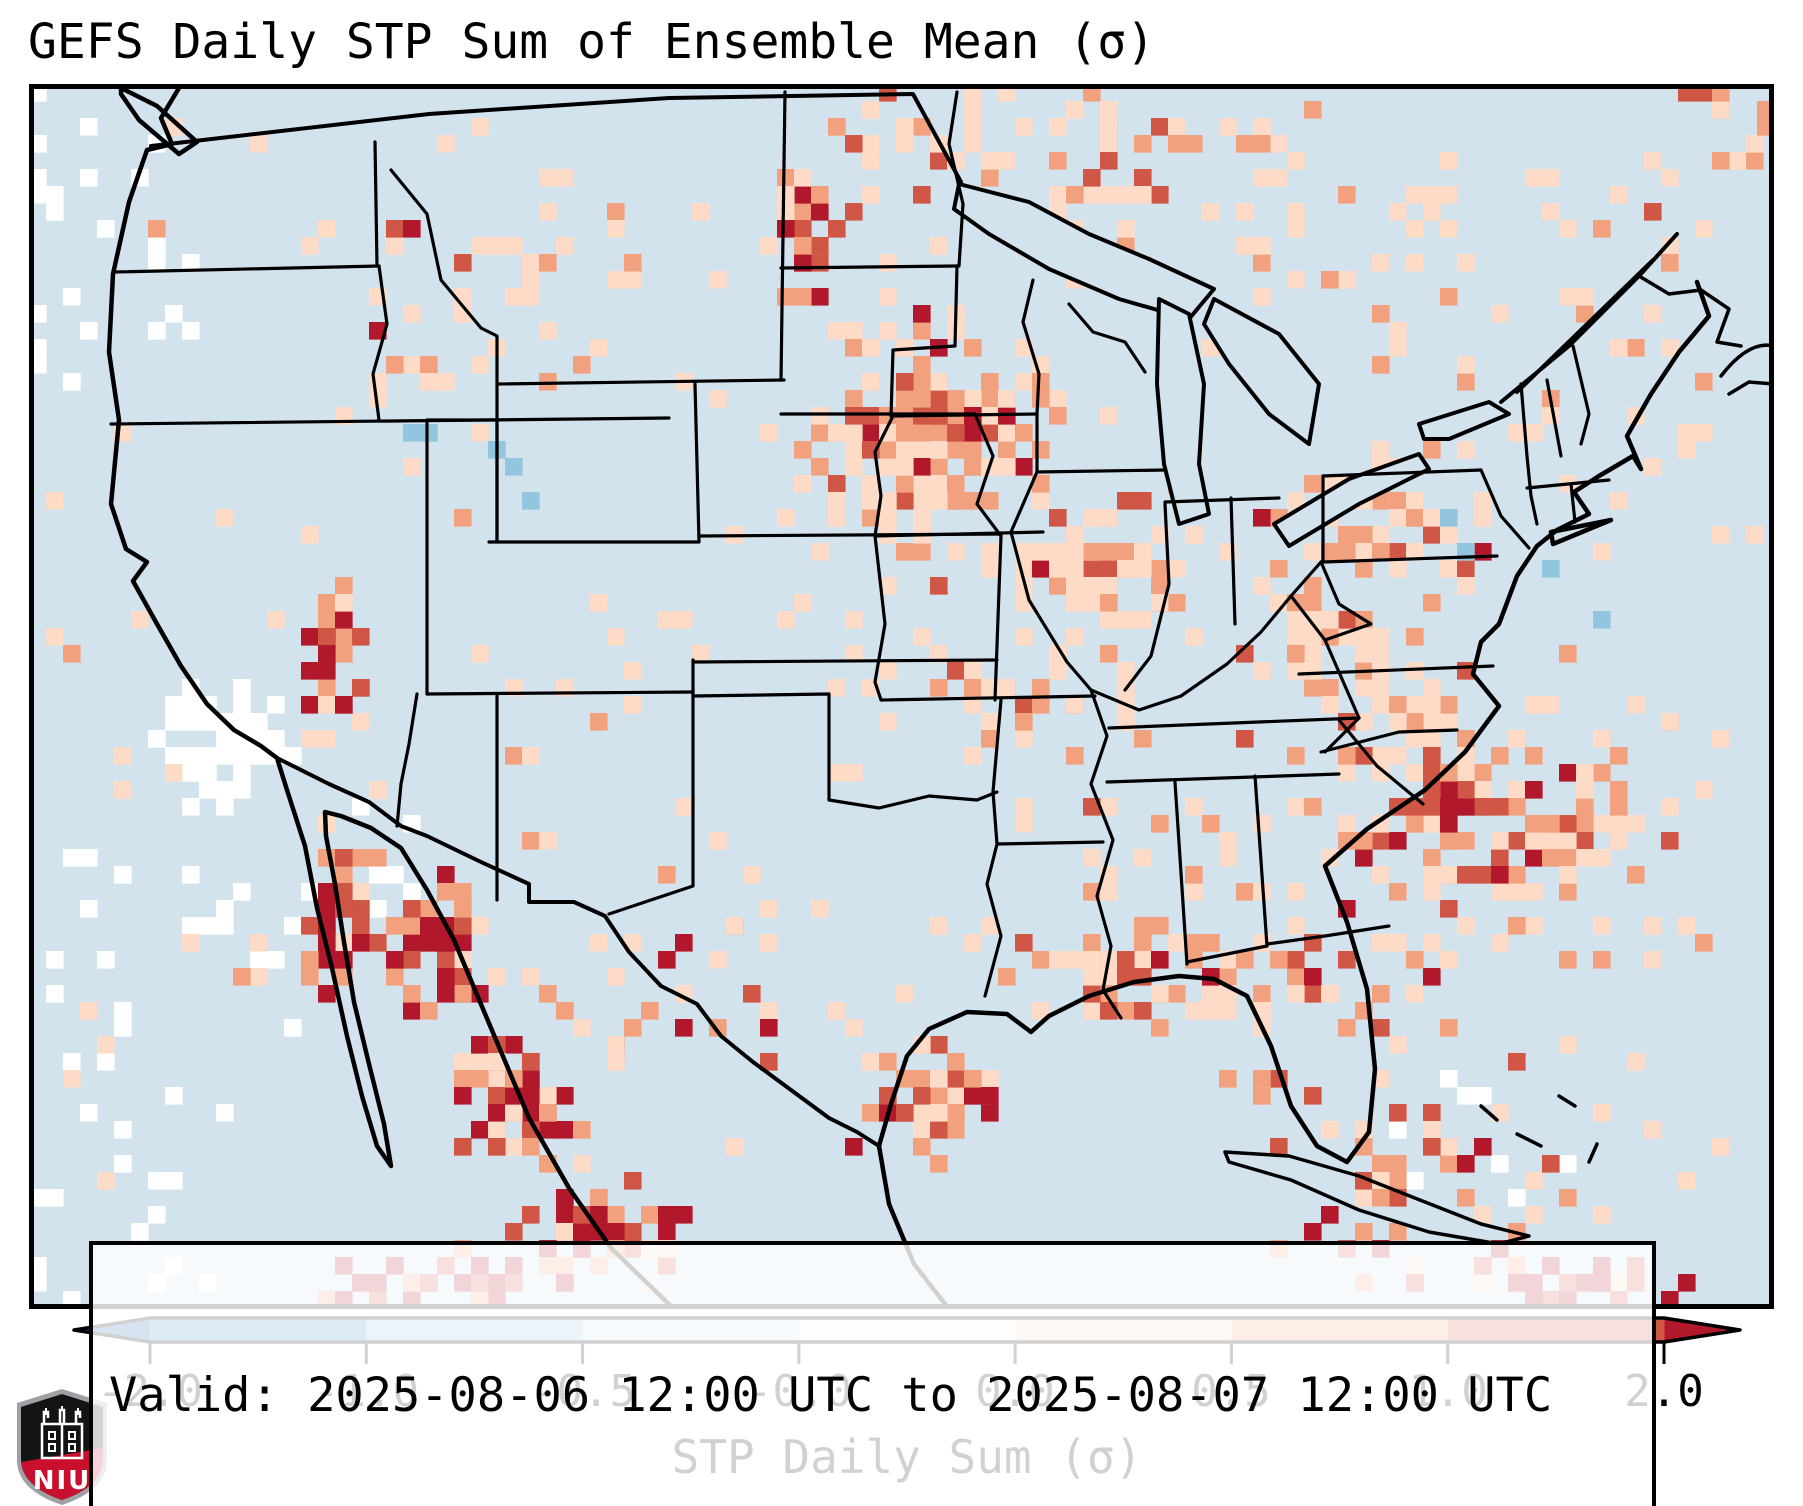  What do you see at coordinates (1589, 318) in the screenshot?
I see `st-lawrence-river` at bounding box center [1589, 318].